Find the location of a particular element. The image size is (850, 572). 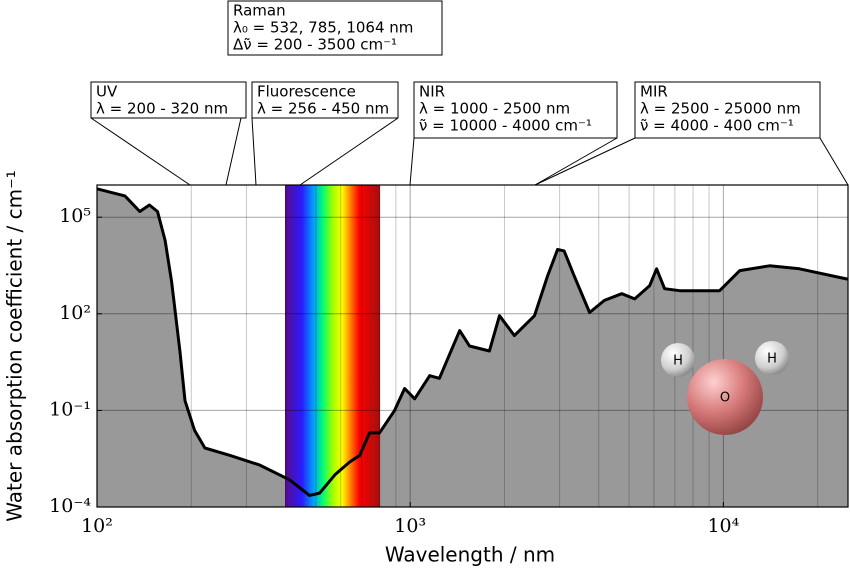

annotation-text: Δν̃ = 200 - 3500 cm⁻¹ is located at coordinates (315, 45).